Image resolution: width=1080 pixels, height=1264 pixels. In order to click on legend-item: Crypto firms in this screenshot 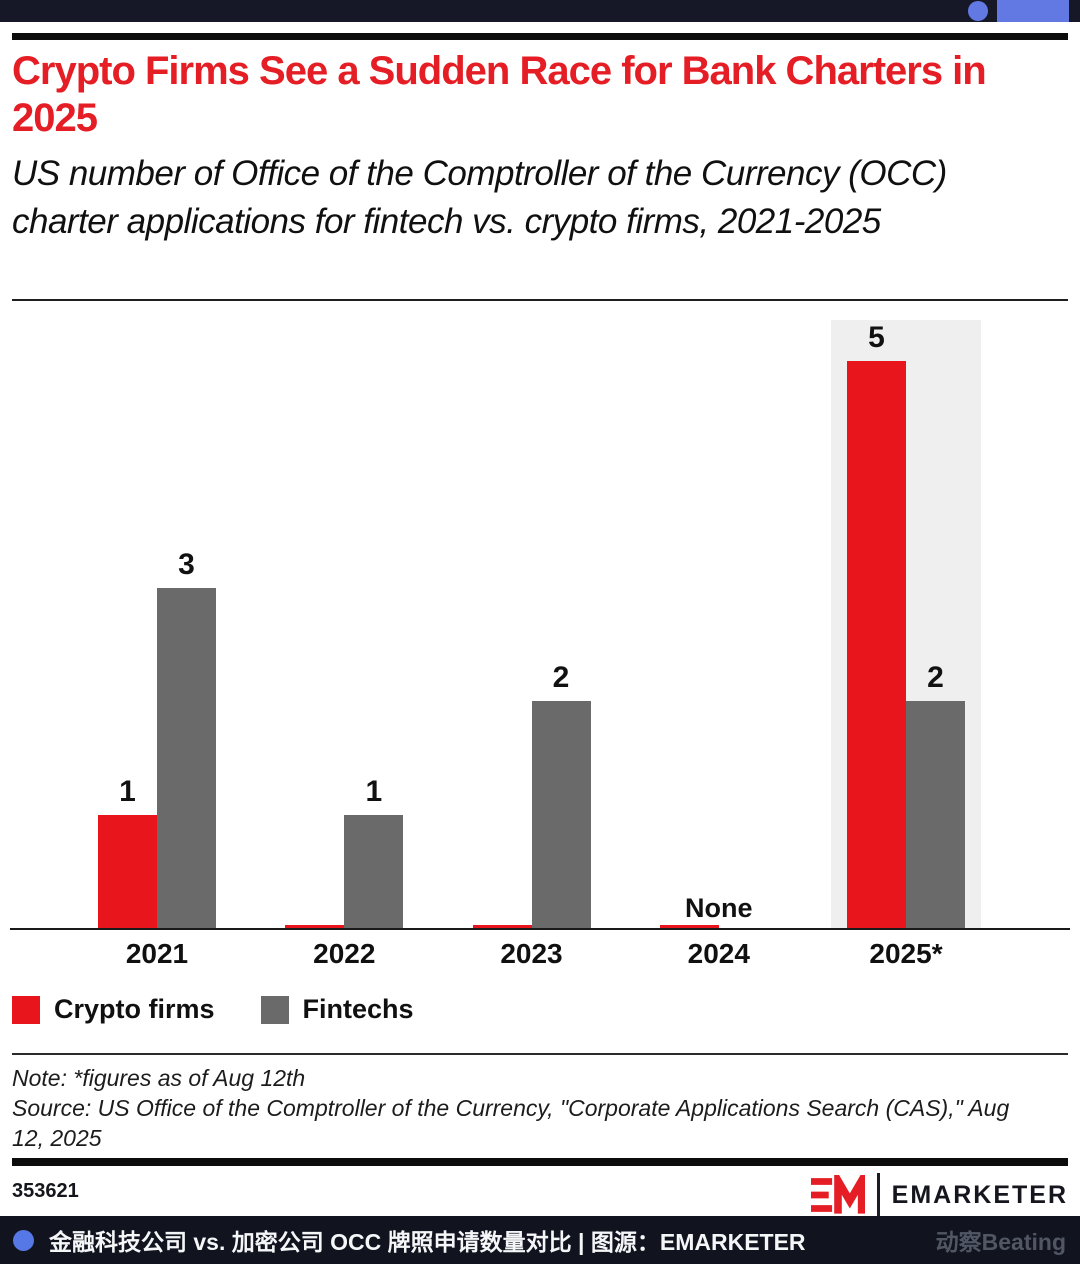, I will do `click(113, 1009)`.